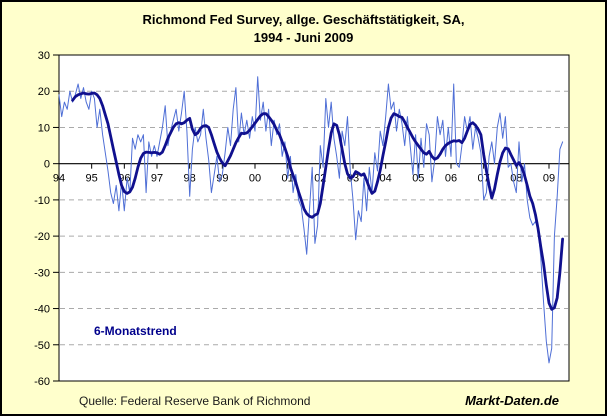  What do you see at coordinates (549, 179) in the screenshot?
I see `x-tick-label: 09` at bounding box center [549, 179].